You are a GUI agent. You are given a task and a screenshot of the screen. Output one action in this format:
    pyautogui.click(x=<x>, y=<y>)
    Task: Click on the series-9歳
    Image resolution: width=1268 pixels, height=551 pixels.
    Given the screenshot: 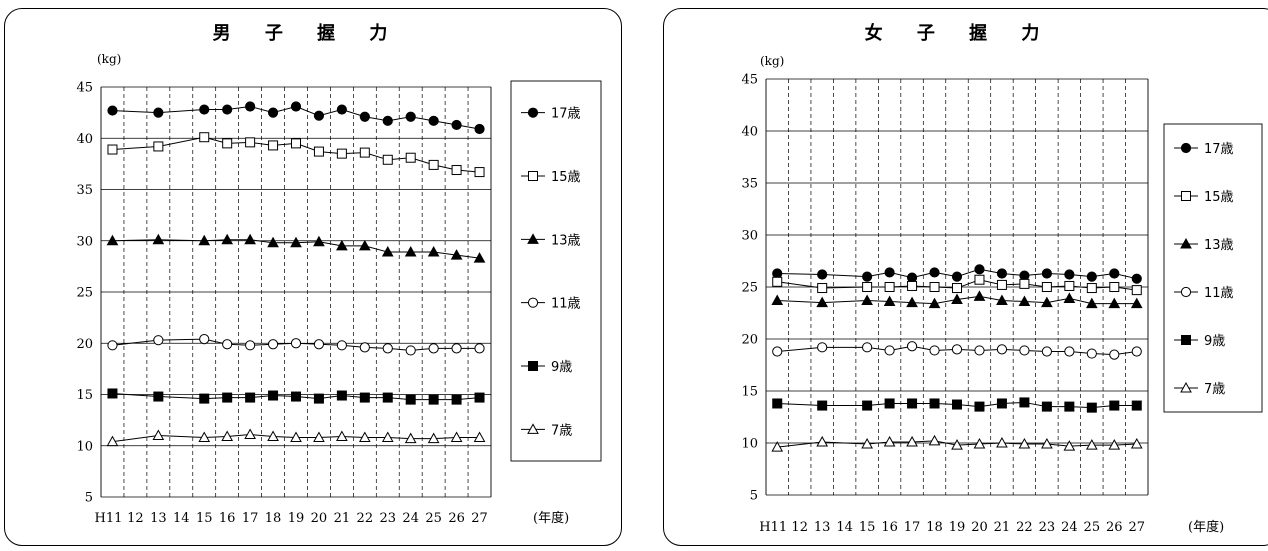 What is the action you would take?
    pyautogui.click(x=957, y=405)
    